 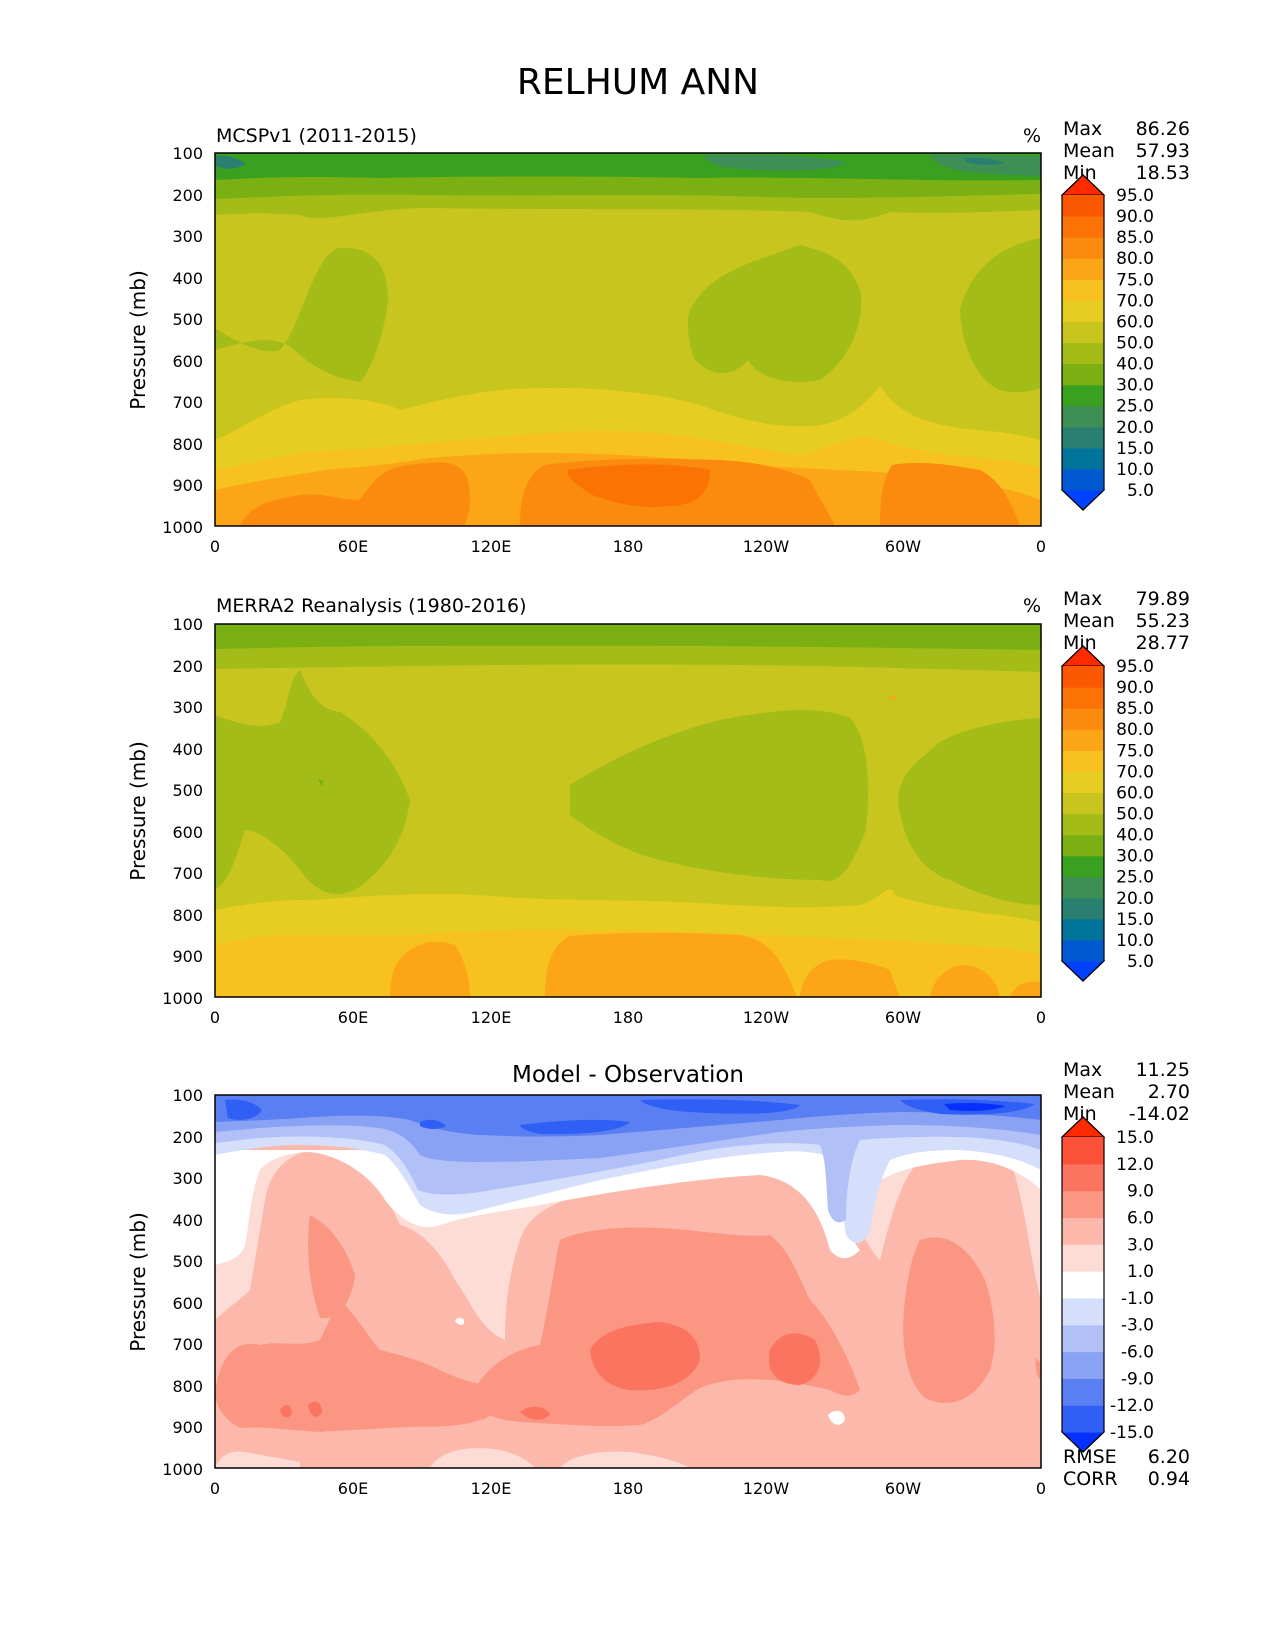 What do you see at coordinates (1135, 386) in the screenshot?
I see `colorbar-tick-label: 30.0` at bounding box center [1135, 386].